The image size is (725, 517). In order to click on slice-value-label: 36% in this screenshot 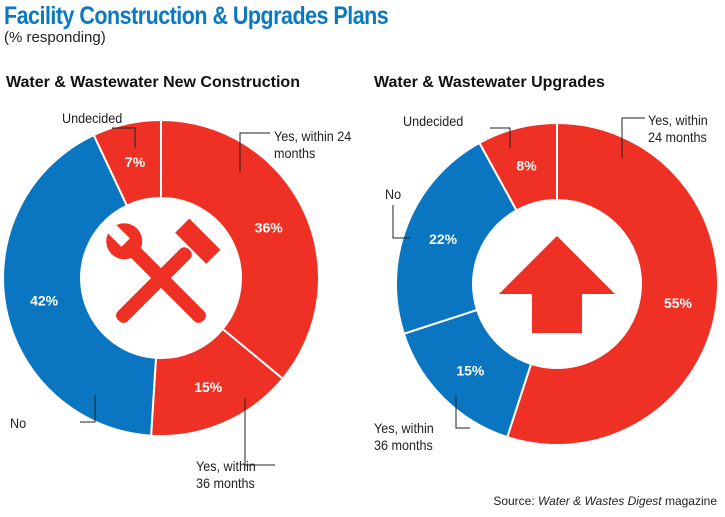, I will do `click(269, 227)`.